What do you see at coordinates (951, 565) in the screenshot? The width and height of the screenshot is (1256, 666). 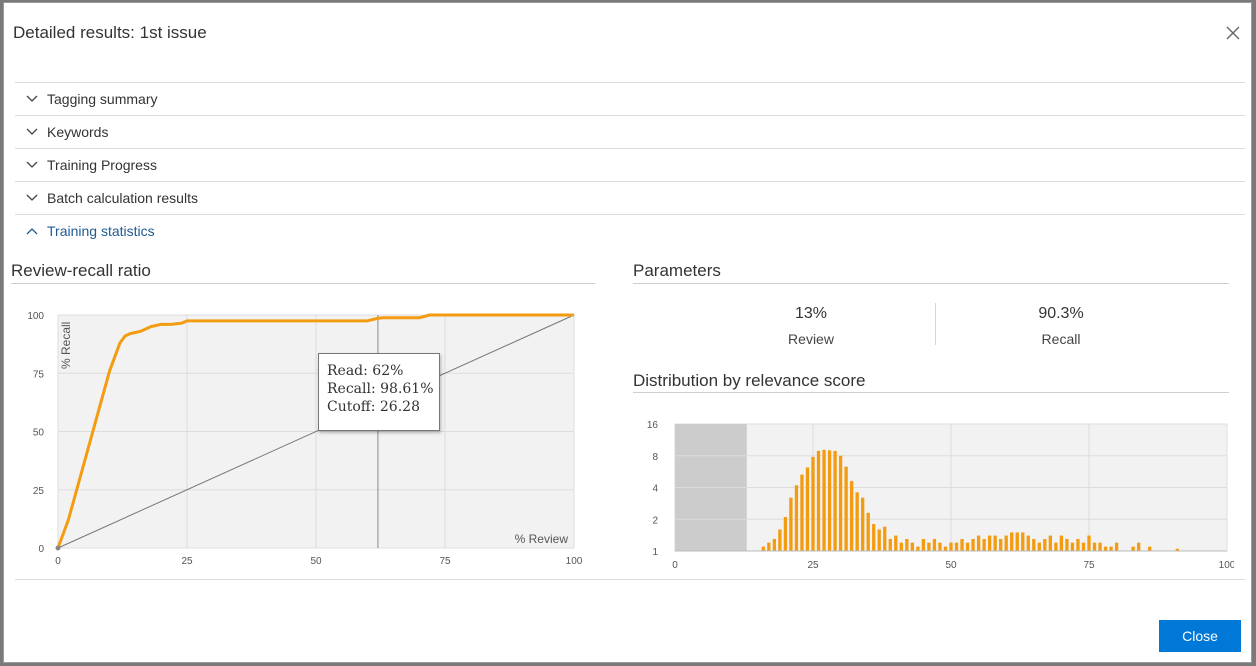 I see `x-tick-label: 50` at bounding box center [951, 565].